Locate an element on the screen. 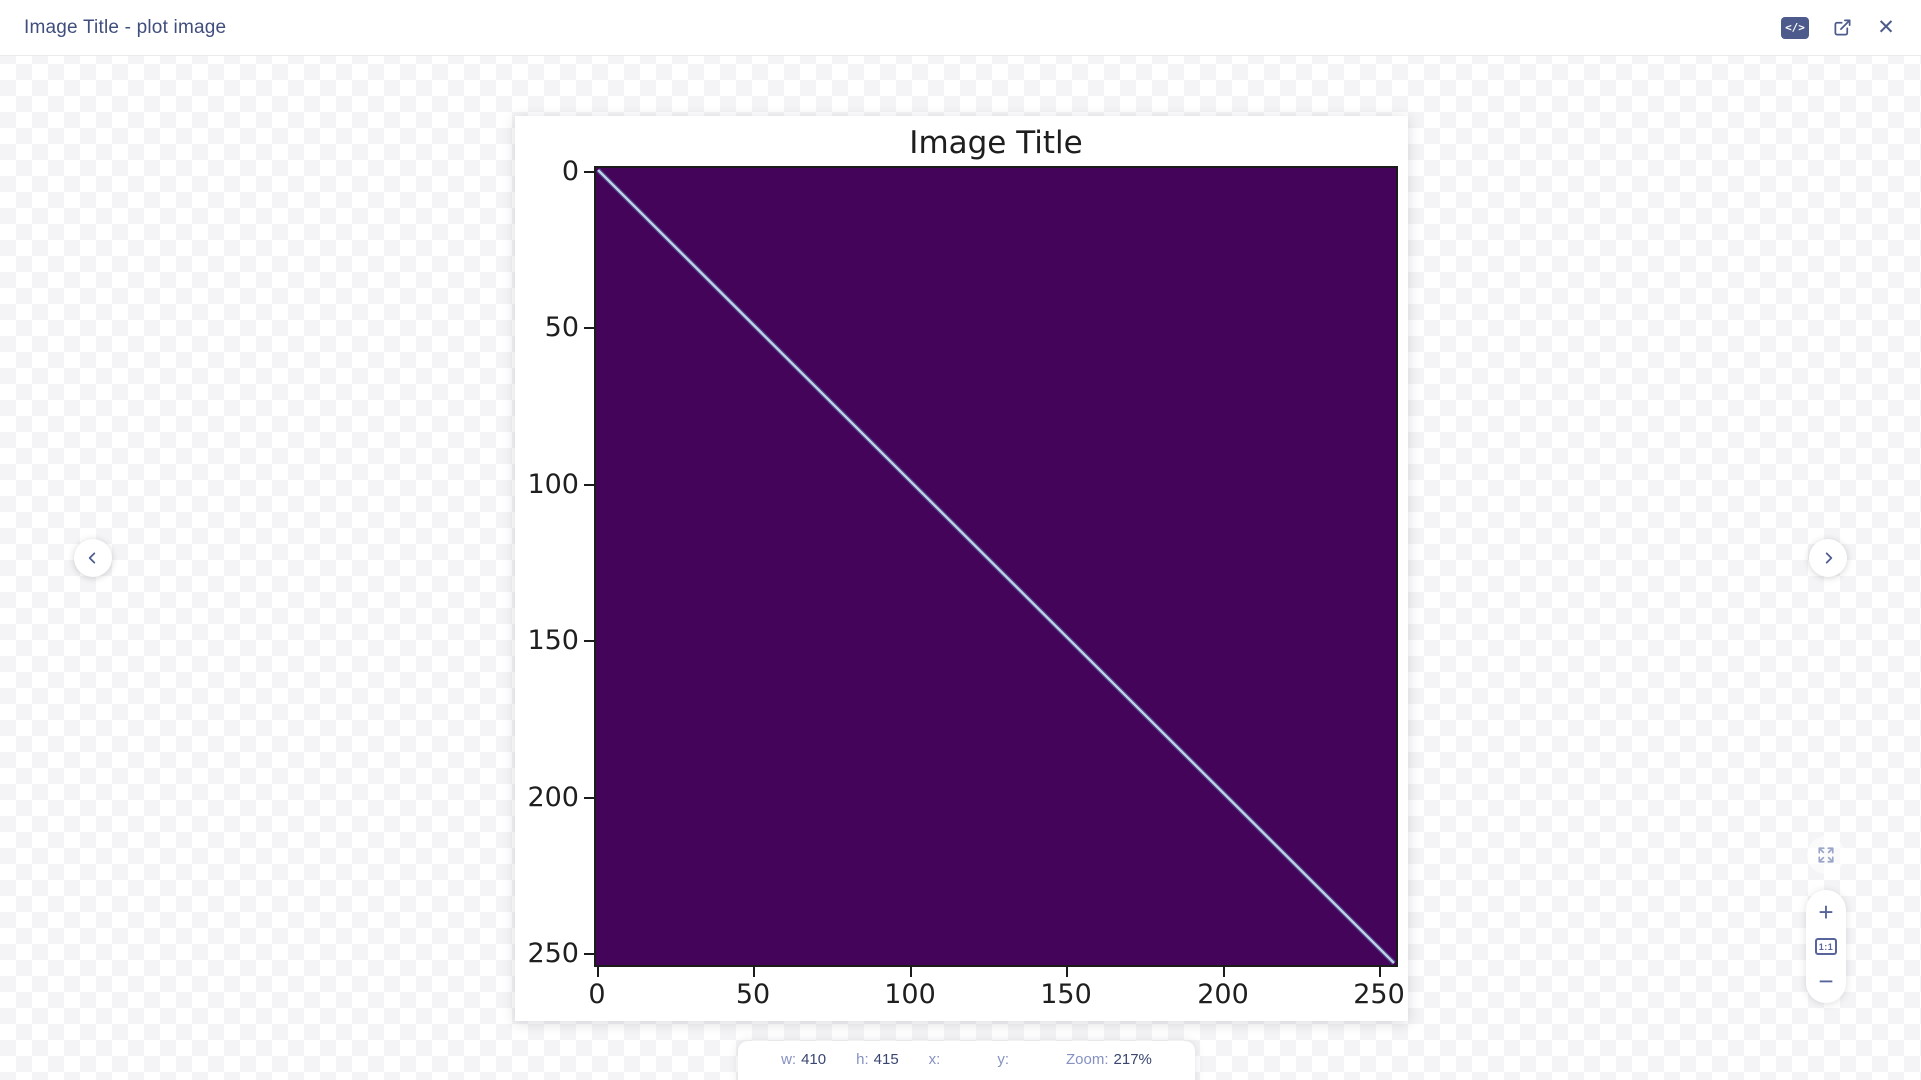 This screenshot has height=1080, width=1921. x-label: x: is located at coordinates (934, 1059).